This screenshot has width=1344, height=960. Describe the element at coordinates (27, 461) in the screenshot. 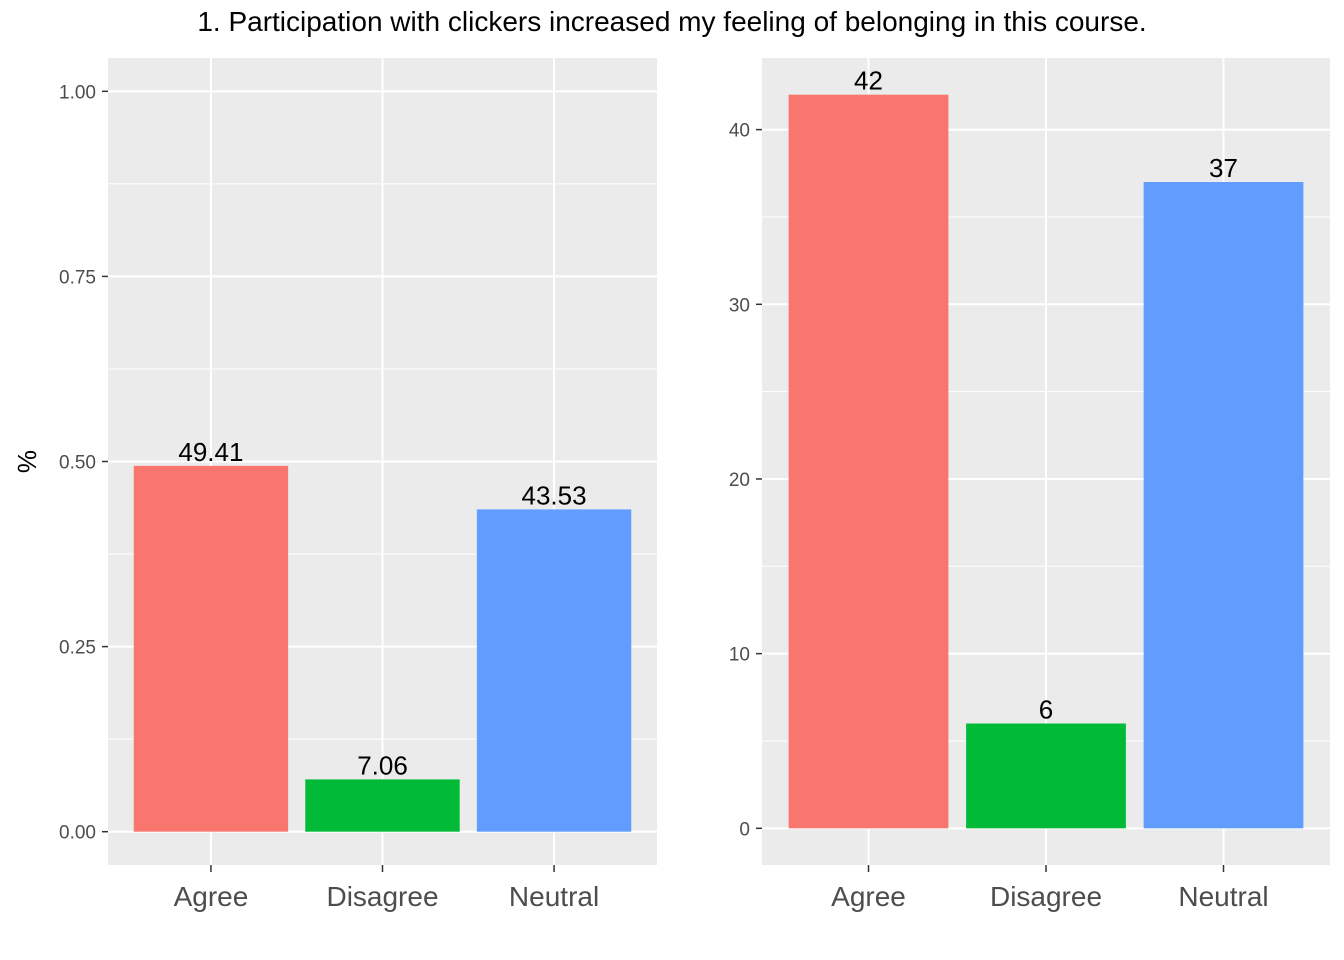

I see `y-axis-title: %` at that location.